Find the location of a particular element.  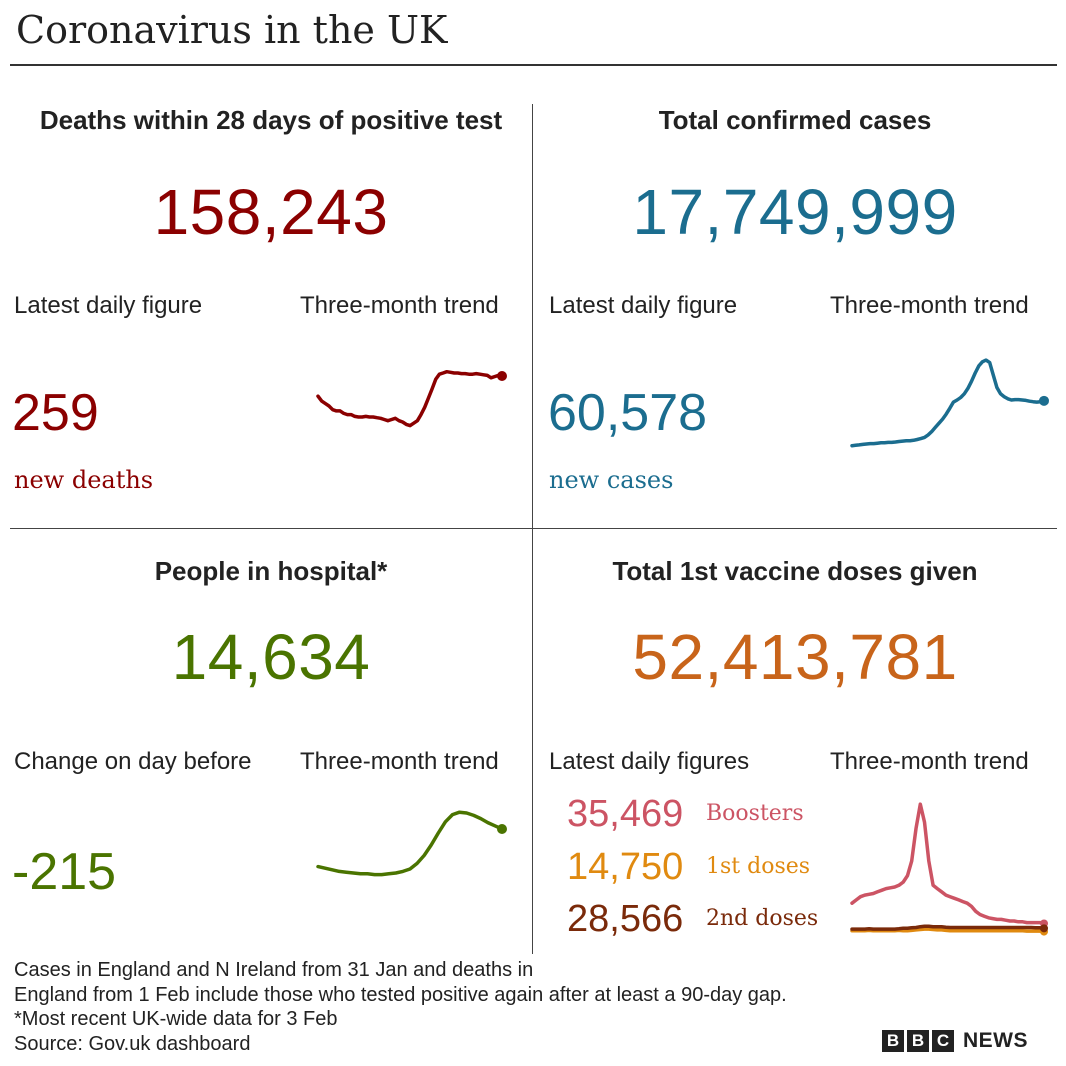

bbc-news-logo: B B C NEWS is located at coordinates (955, 1041).